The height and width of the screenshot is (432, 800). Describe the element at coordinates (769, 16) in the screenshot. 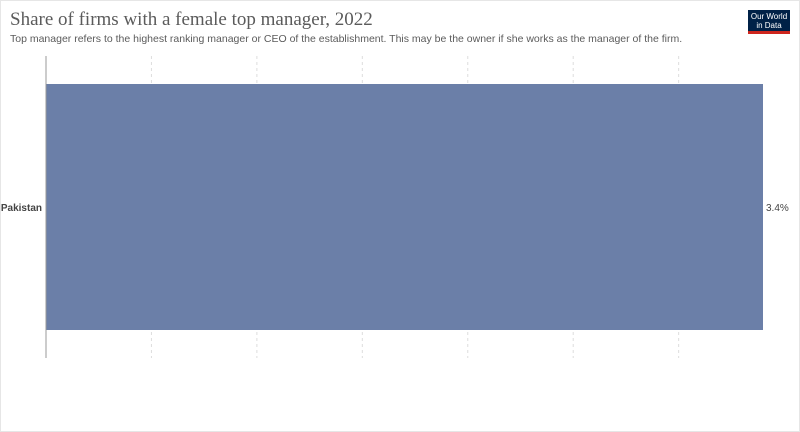

I see `logo-line-1: Our World` at that location.